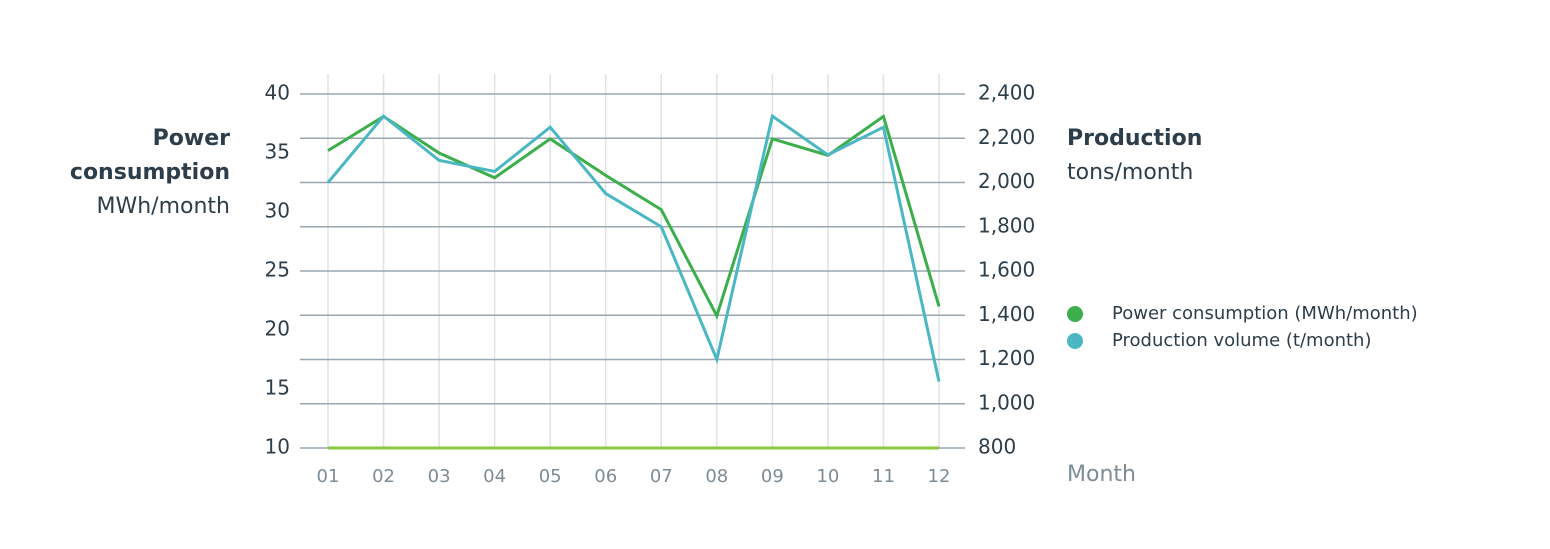  What do you see at coordinates (277, 93) in the screenshot?
I see `y-tick-label: 40` at bounding box center [277, 93].